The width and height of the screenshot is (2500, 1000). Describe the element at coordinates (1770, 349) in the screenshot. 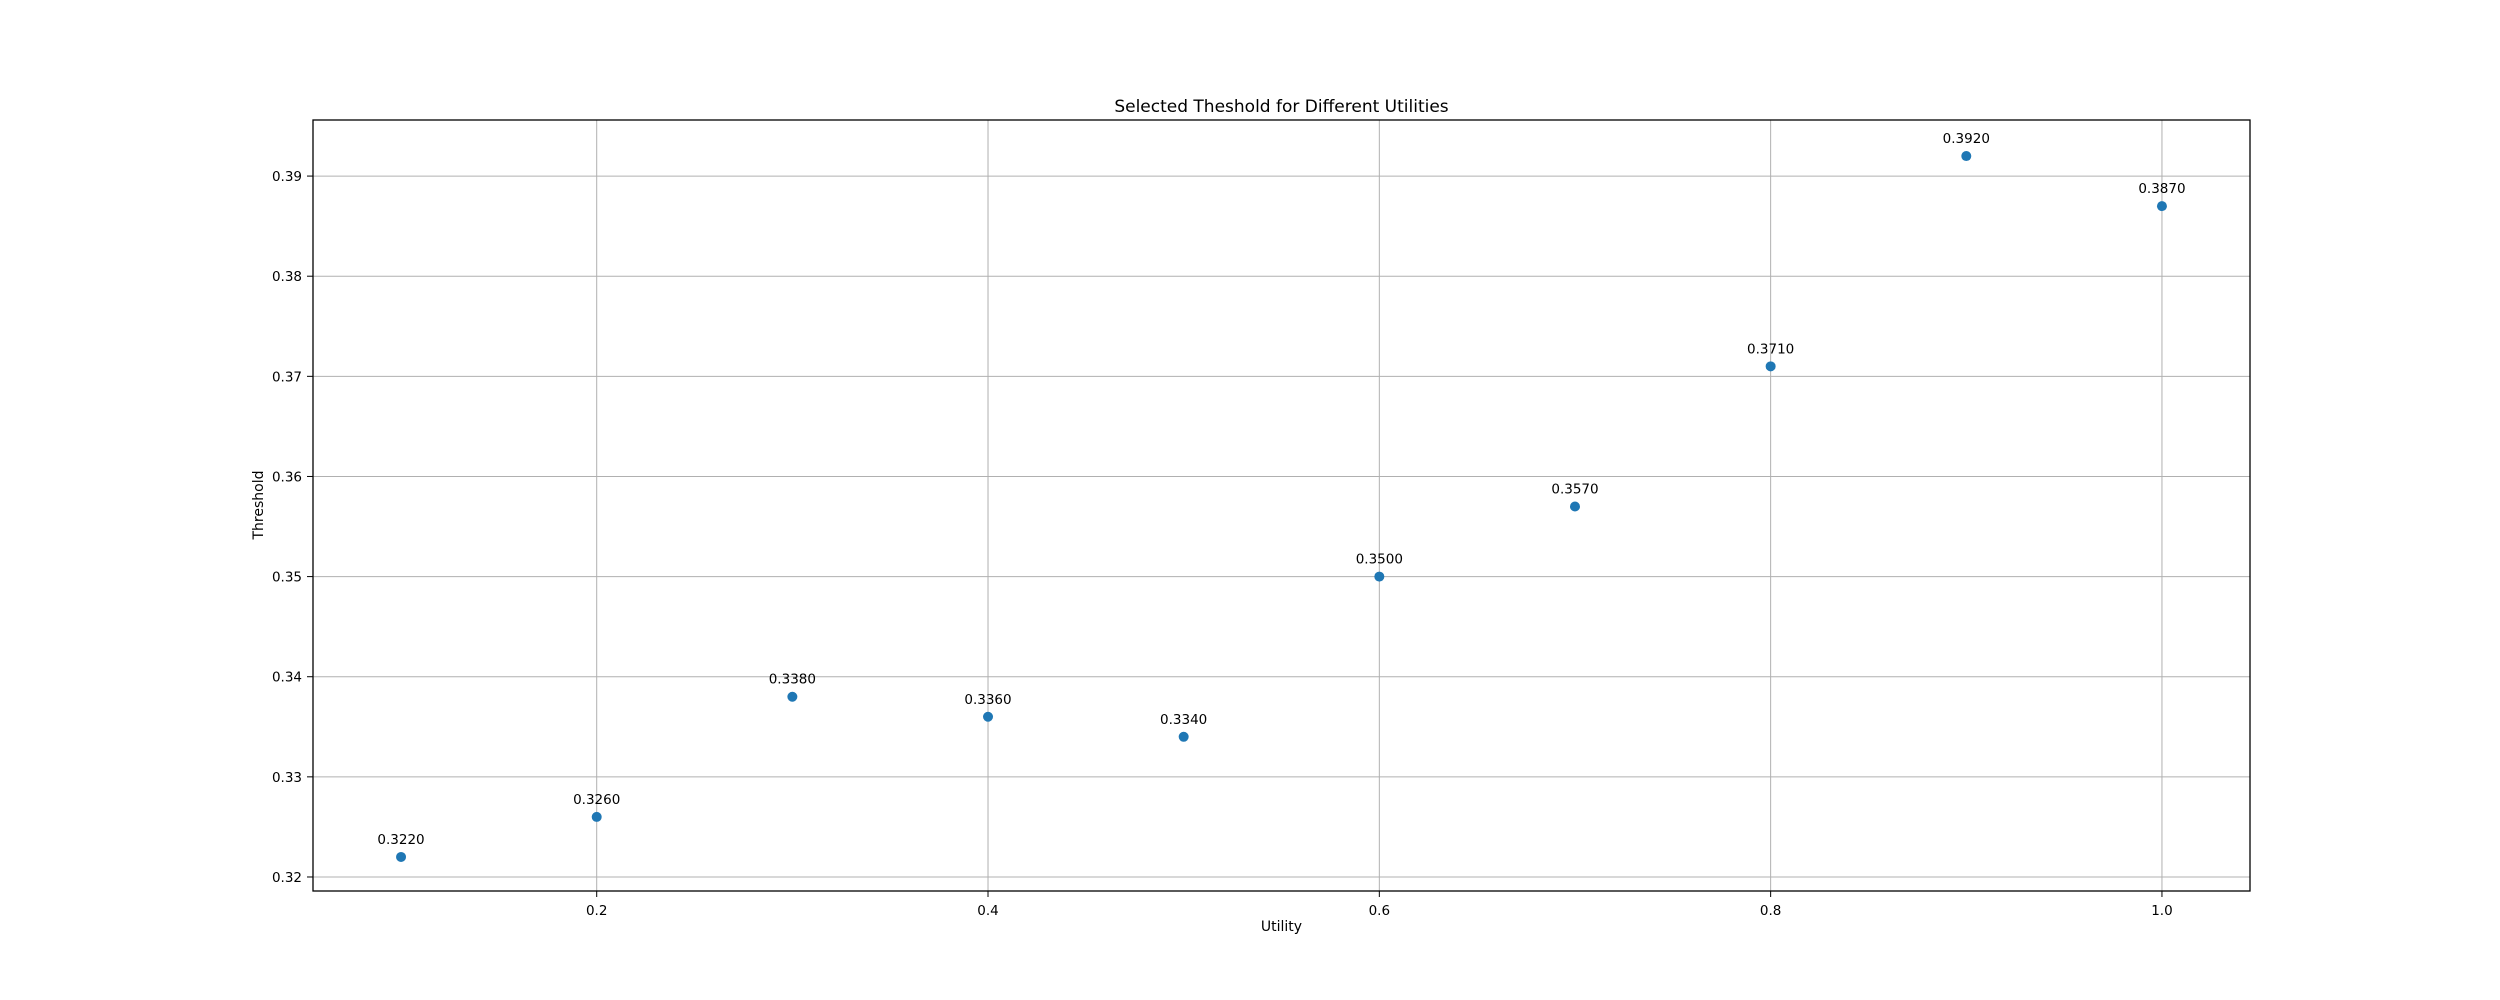

I see `data-point-label: 0.3710` at that location.